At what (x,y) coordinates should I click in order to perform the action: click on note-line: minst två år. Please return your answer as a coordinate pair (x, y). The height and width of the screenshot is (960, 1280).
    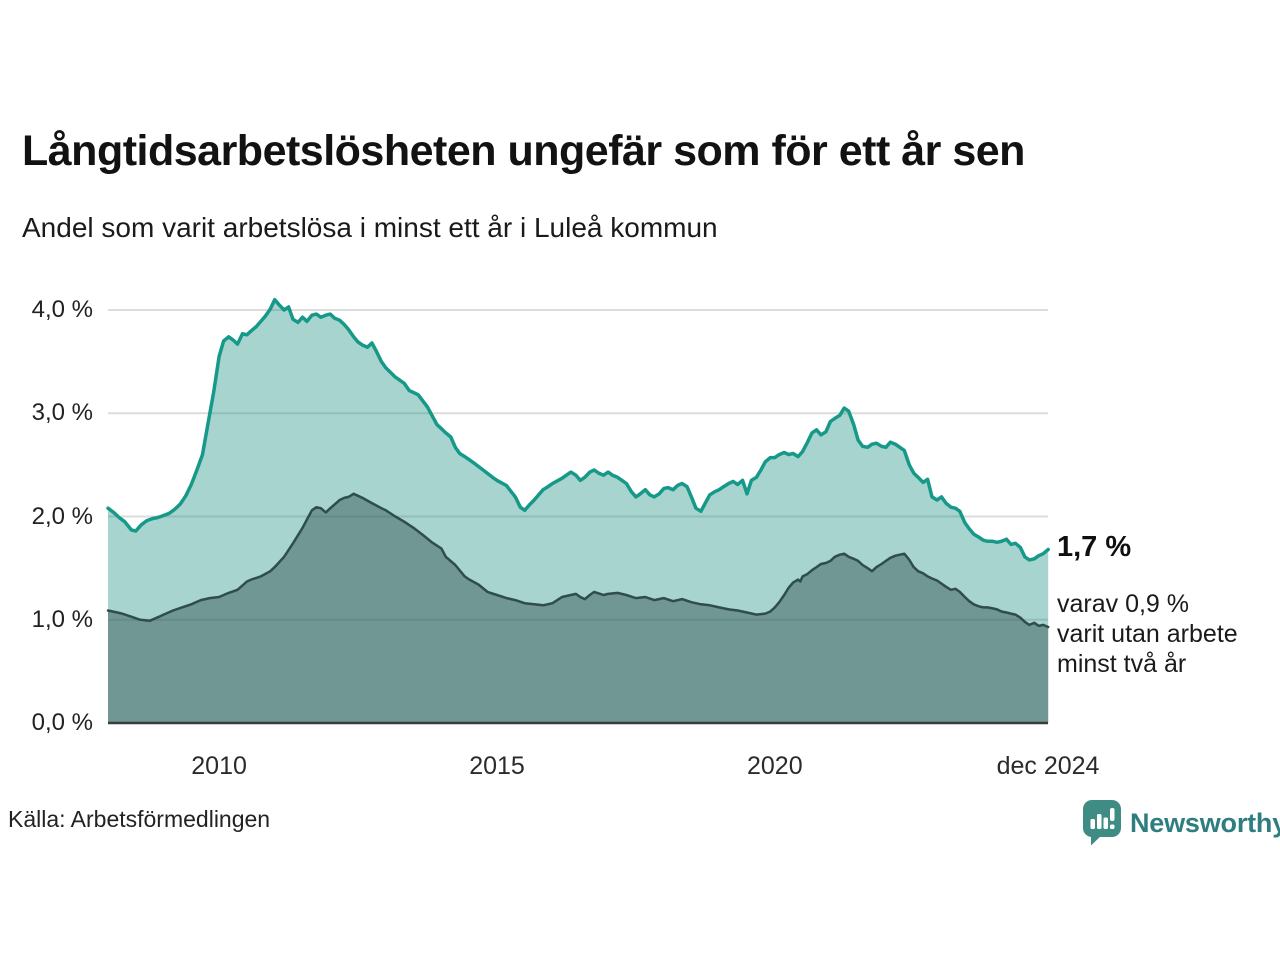
    Looking at the image, I should click on (1122, 664).